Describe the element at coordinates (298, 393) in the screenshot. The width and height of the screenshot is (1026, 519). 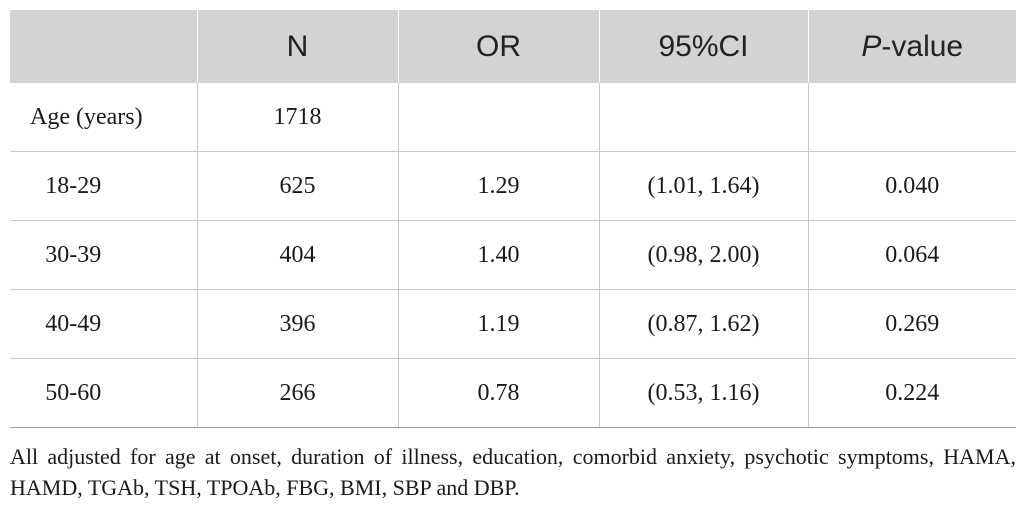
I see `cell-n: 266` at that location.